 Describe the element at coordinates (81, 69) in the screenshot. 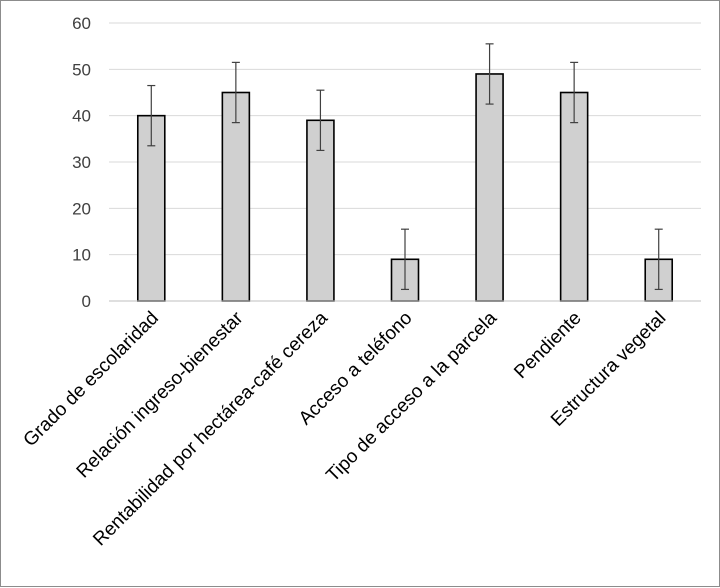

I see `y-tick-label: 50` at that location.